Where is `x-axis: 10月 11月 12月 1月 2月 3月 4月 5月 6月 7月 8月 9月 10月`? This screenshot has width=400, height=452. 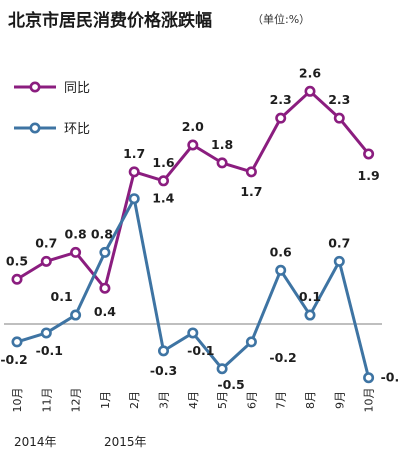 x-axis: 10月 11月 12月 1月 2月 3月 4月 5月 6月 7月 8月 9月 10月 is located at coordinates (193, 400).